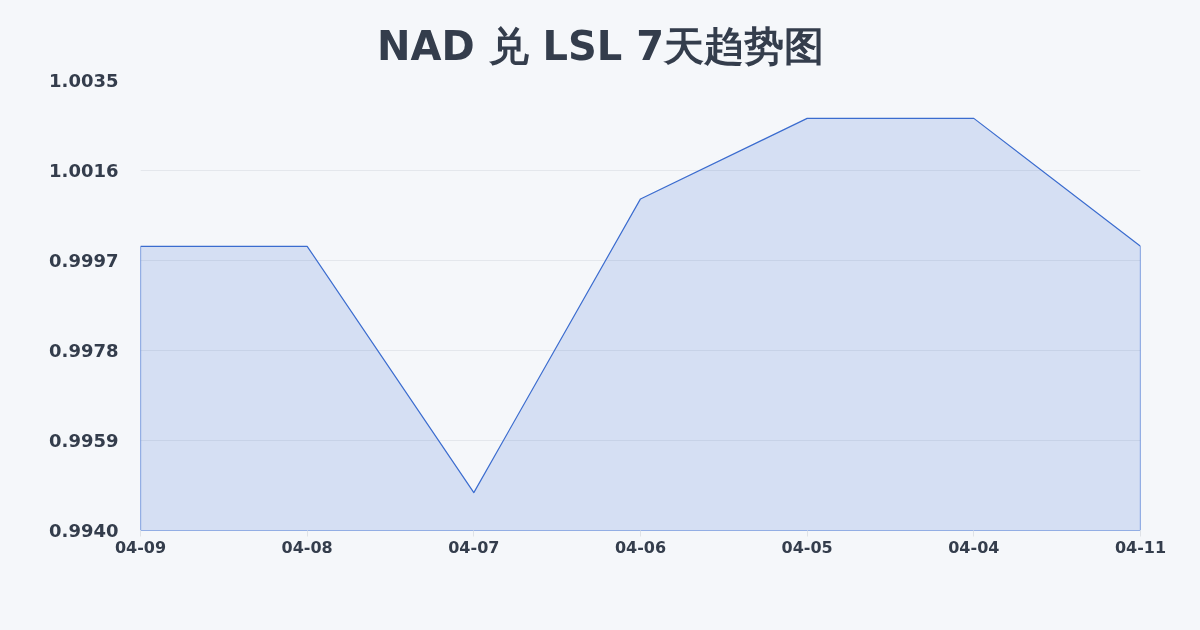 The image size is (1200, 630). What do you see at coordinates (1140, 547) in the screenshot?
I see `x-tick-label: 04-11` at bounding box center [1140, 547].